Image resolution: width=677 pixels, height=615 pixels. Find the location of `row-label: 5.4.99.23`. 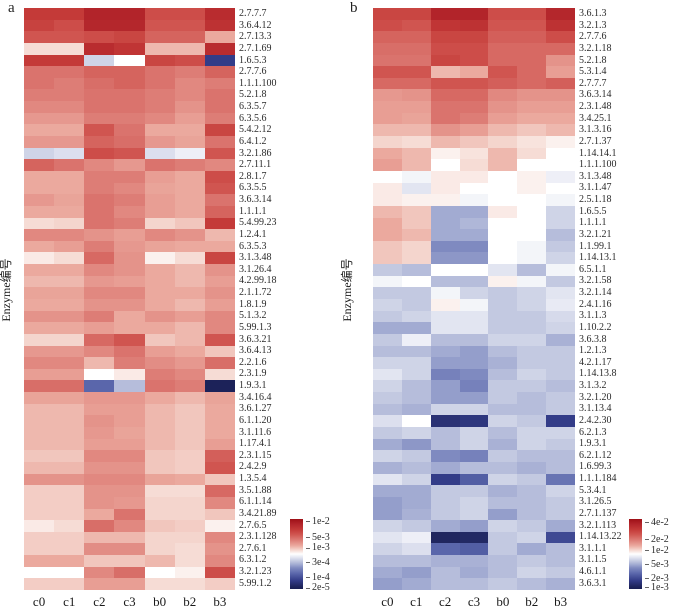

row-label: 5.4.99.23 is located at coordinates (258, 223).